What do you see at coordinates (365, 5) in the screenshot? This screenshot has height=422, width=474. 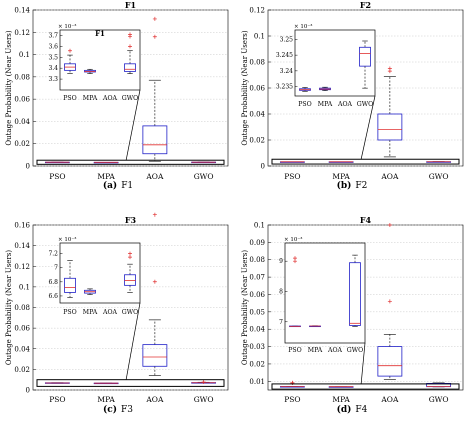 I see `panel-title: F2` at bounding box center [365, 5].